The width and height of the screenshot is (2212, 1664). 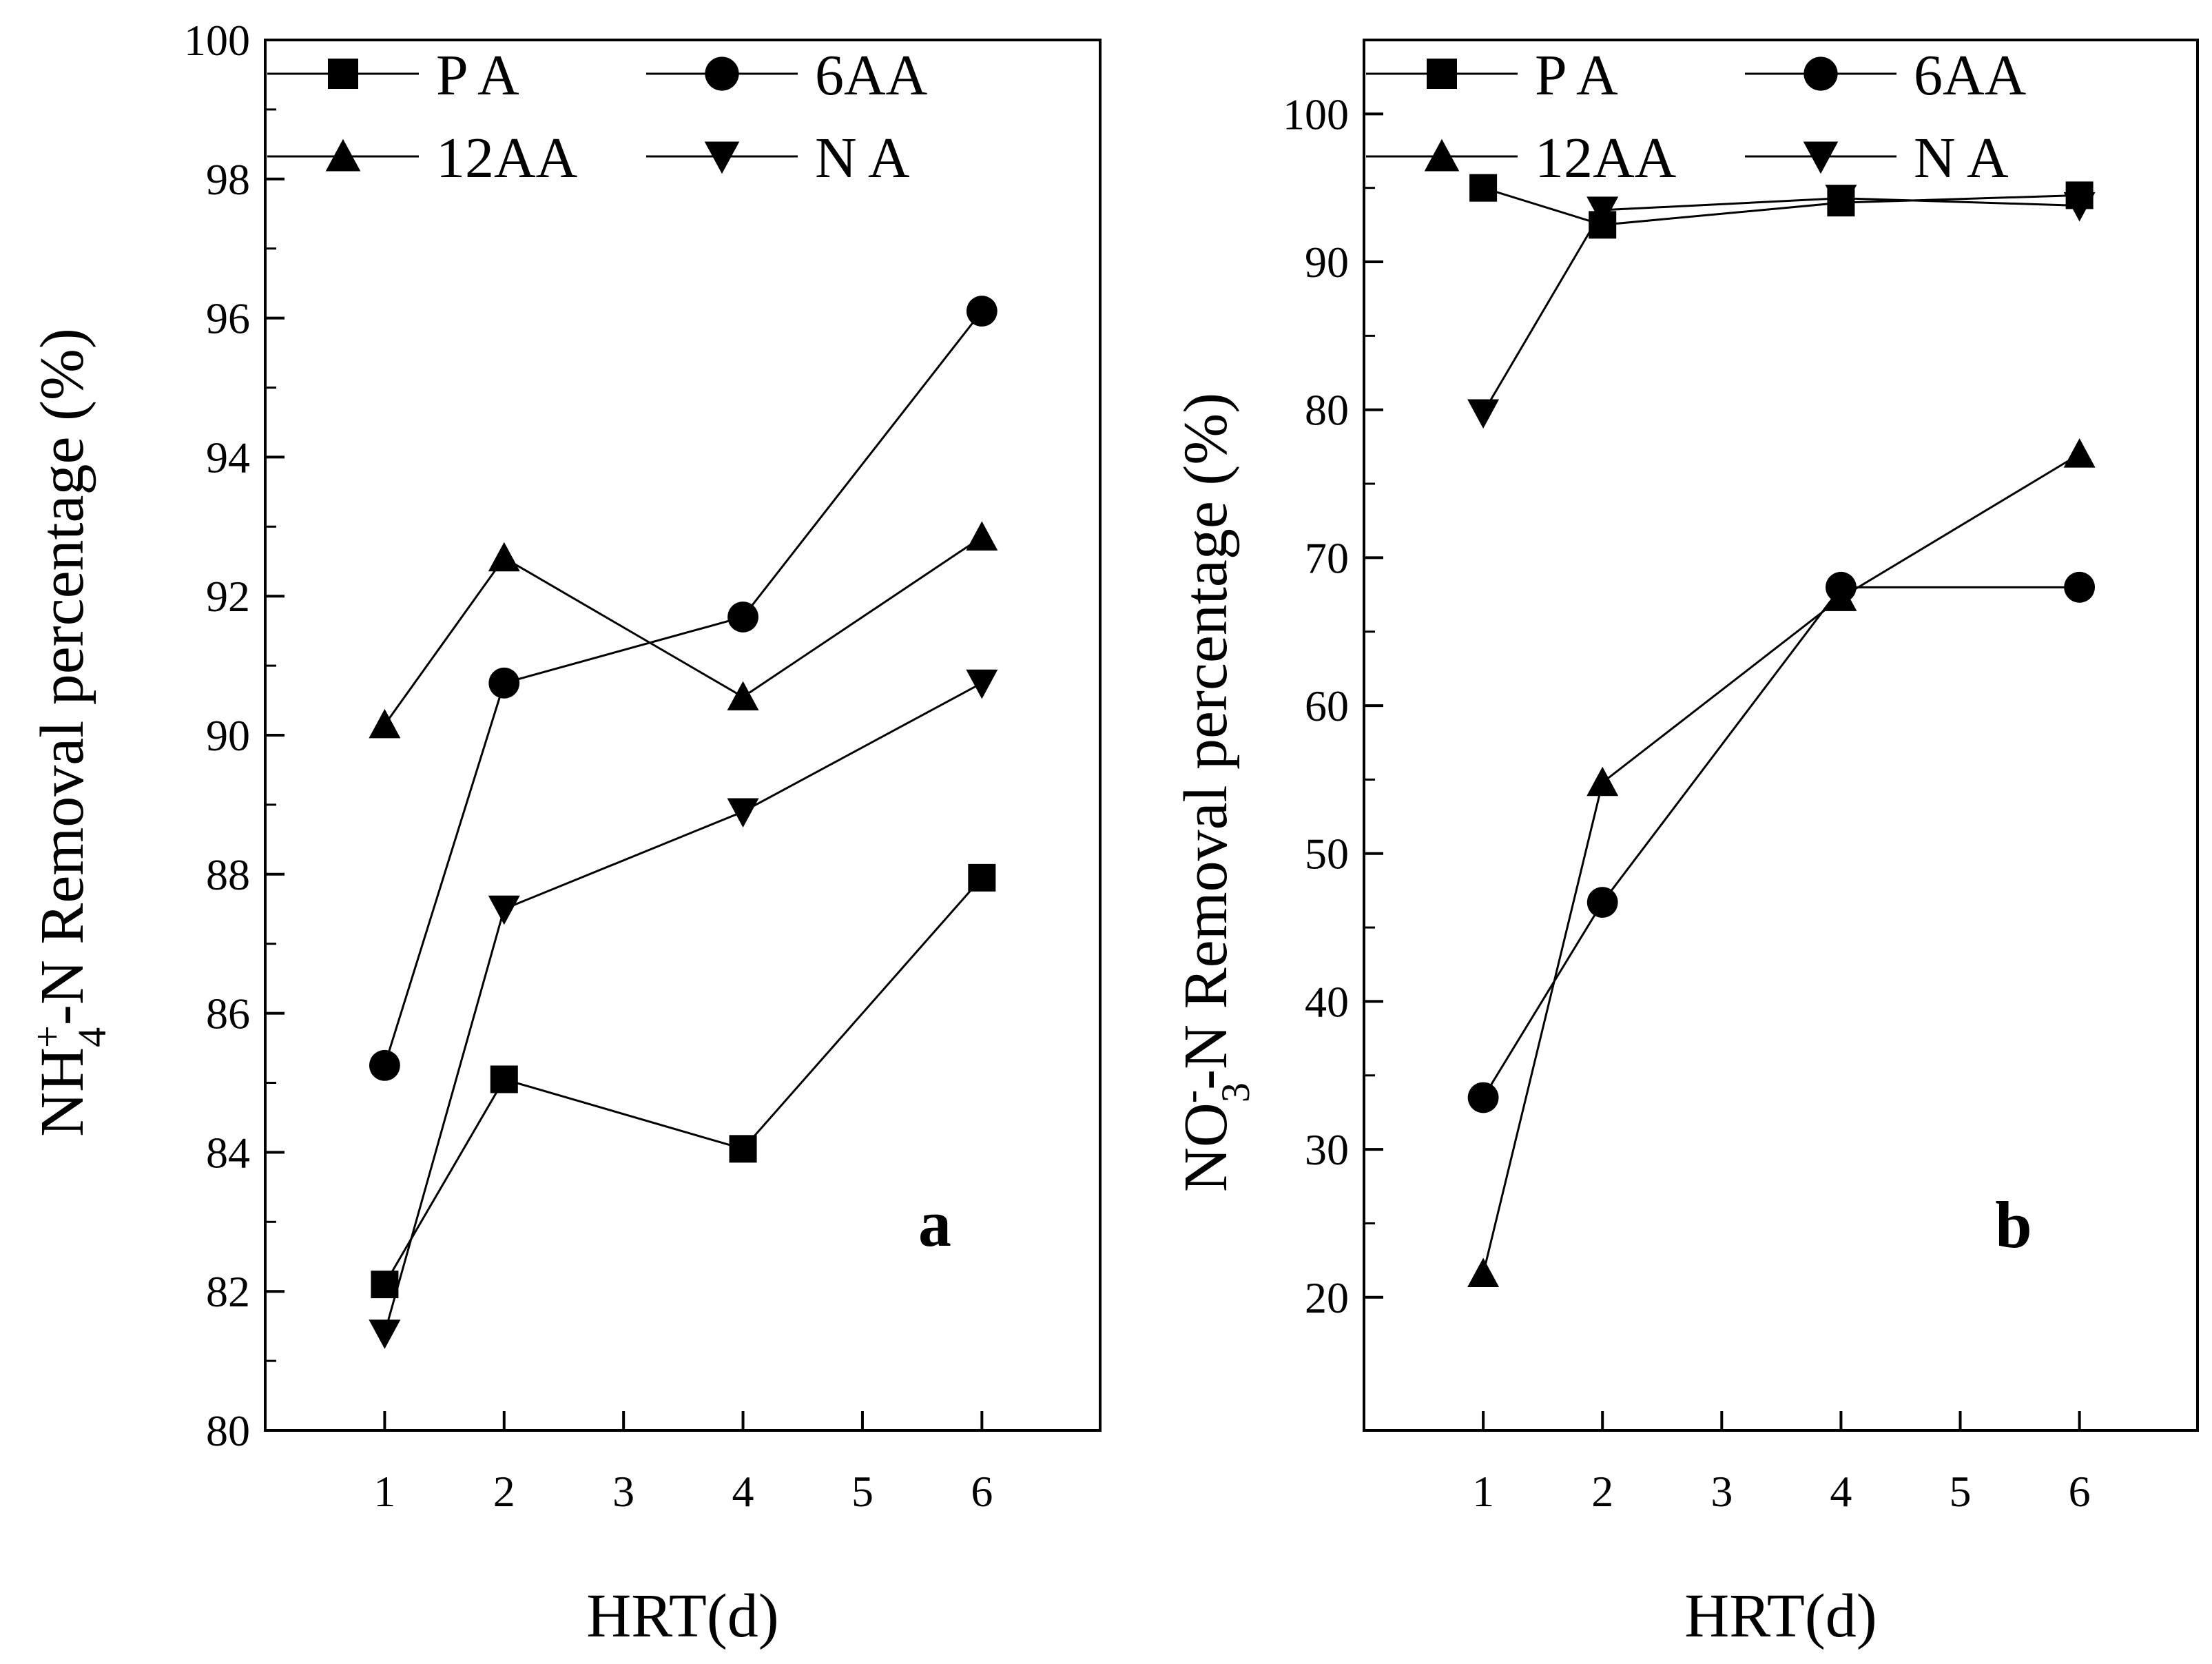 What do you see at coordinates (935, 1223) in the screenshot?
I see `panel-label: a` at bounding box center [935, 1223].